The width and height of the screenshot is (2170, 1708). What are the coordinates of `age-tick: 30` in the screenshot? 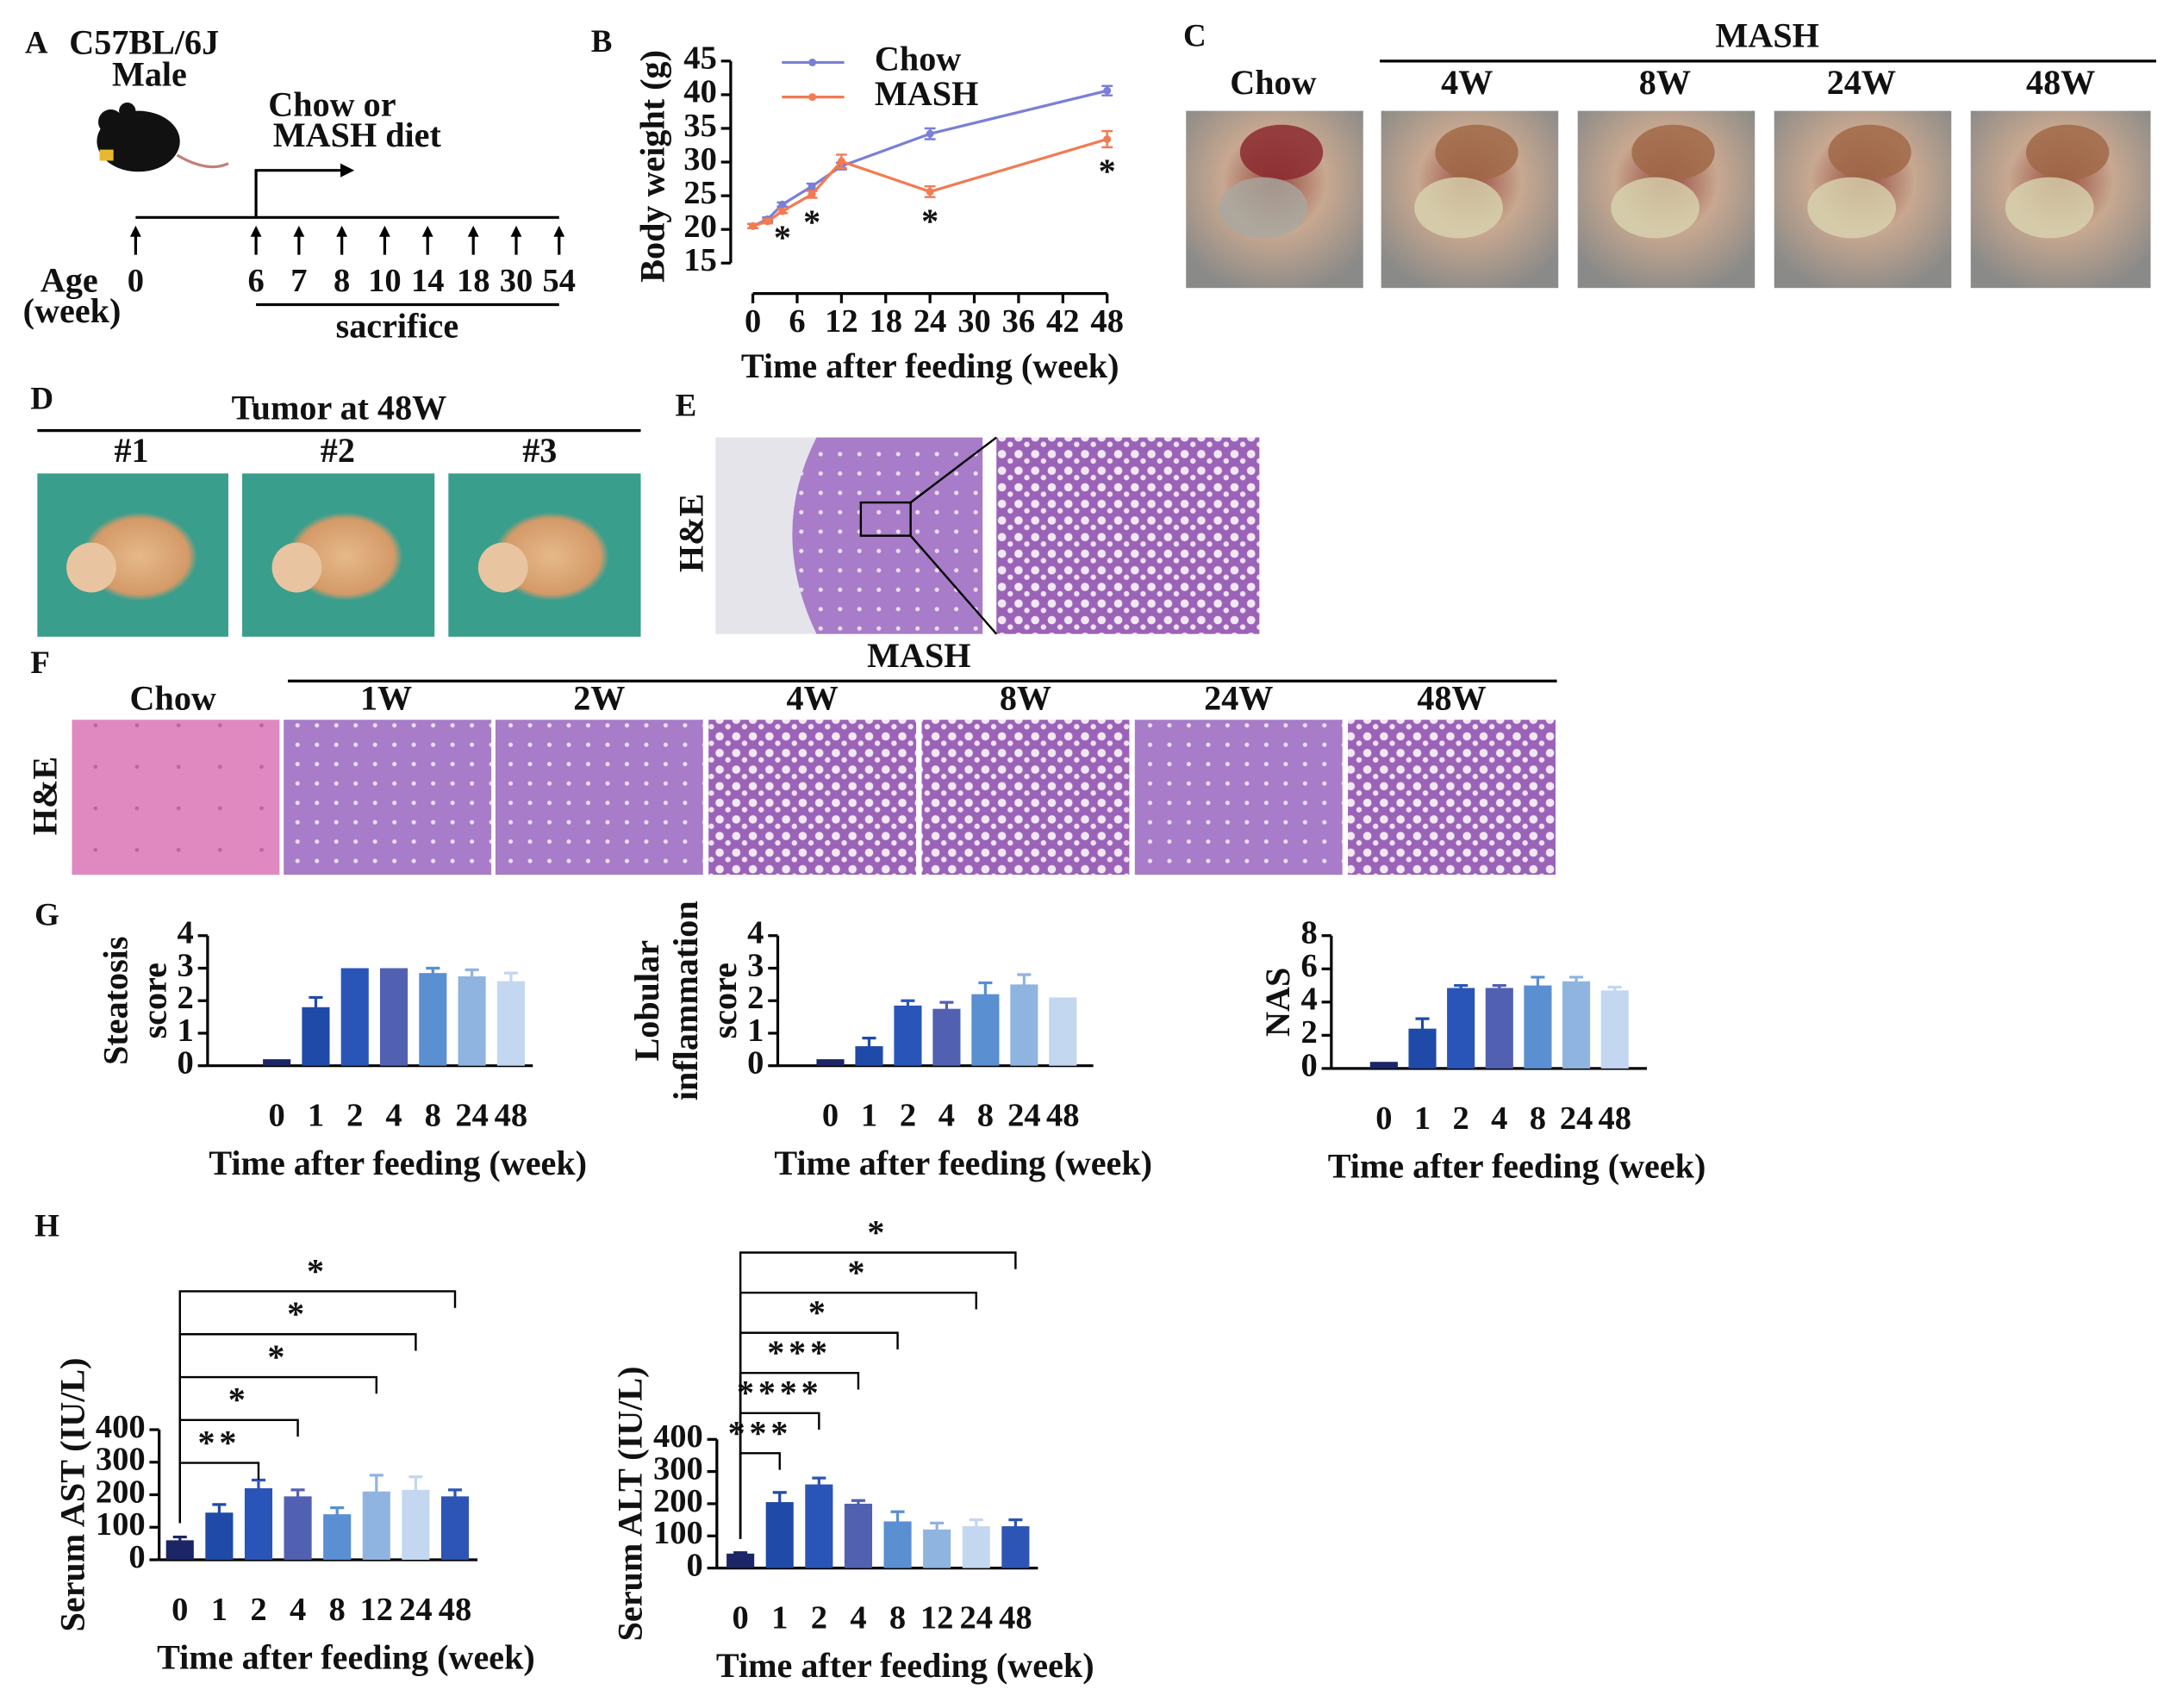 It's located at (516, 281).